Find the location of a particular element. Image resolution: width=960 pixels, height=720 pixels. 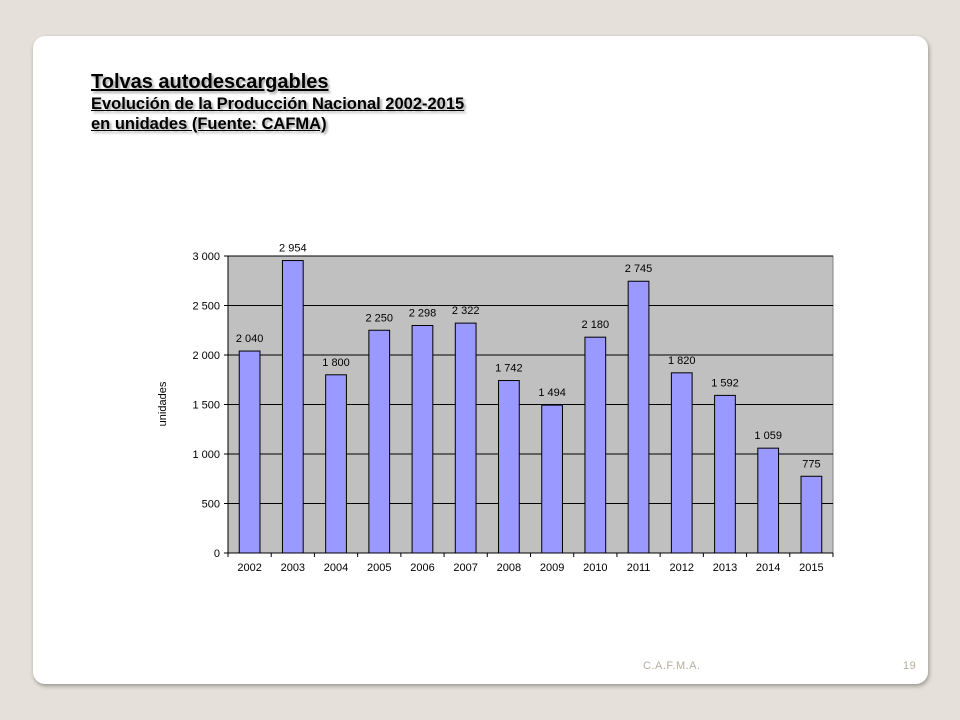

y-tick-label: 2 000 is located at coordinates (206, 356).